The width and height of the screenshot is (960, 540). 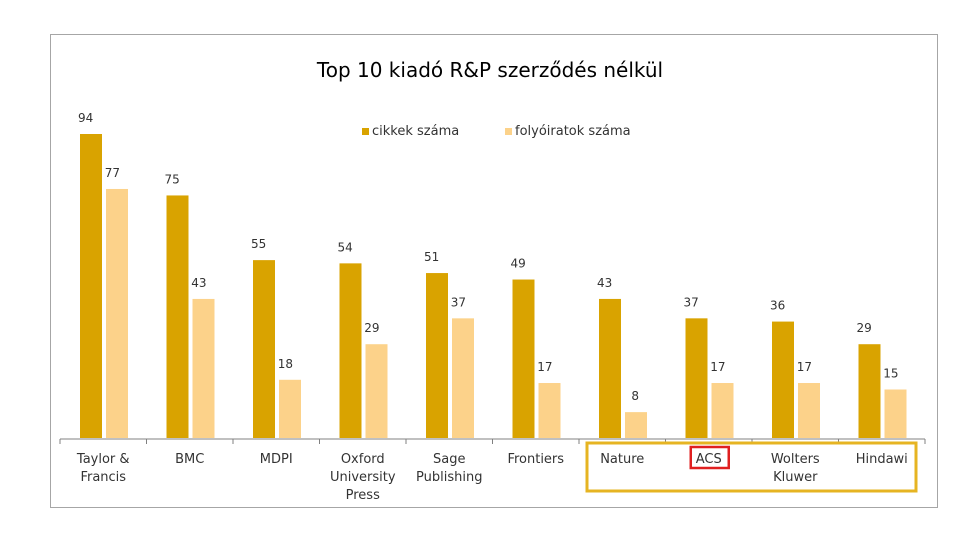 What do you see at coordinates (177, 316) in the screenshot?
I see `bar-cikkek-bmc` at bounding box center [177, 316].